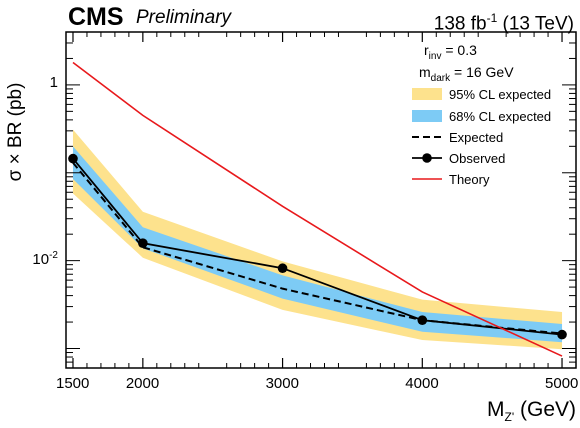  Describe the element at coordinates (469, 179) in the screenshot. I see `legend-label-theory: Theory` at that location.